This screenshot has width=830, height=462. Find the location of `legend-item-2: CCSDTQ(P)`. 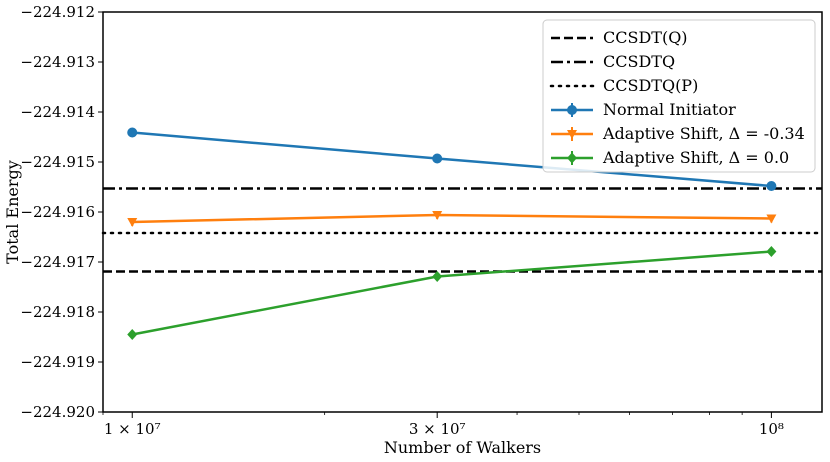

legend-item-2: CCSDTQ(P) is located at coordinates (623, 85).